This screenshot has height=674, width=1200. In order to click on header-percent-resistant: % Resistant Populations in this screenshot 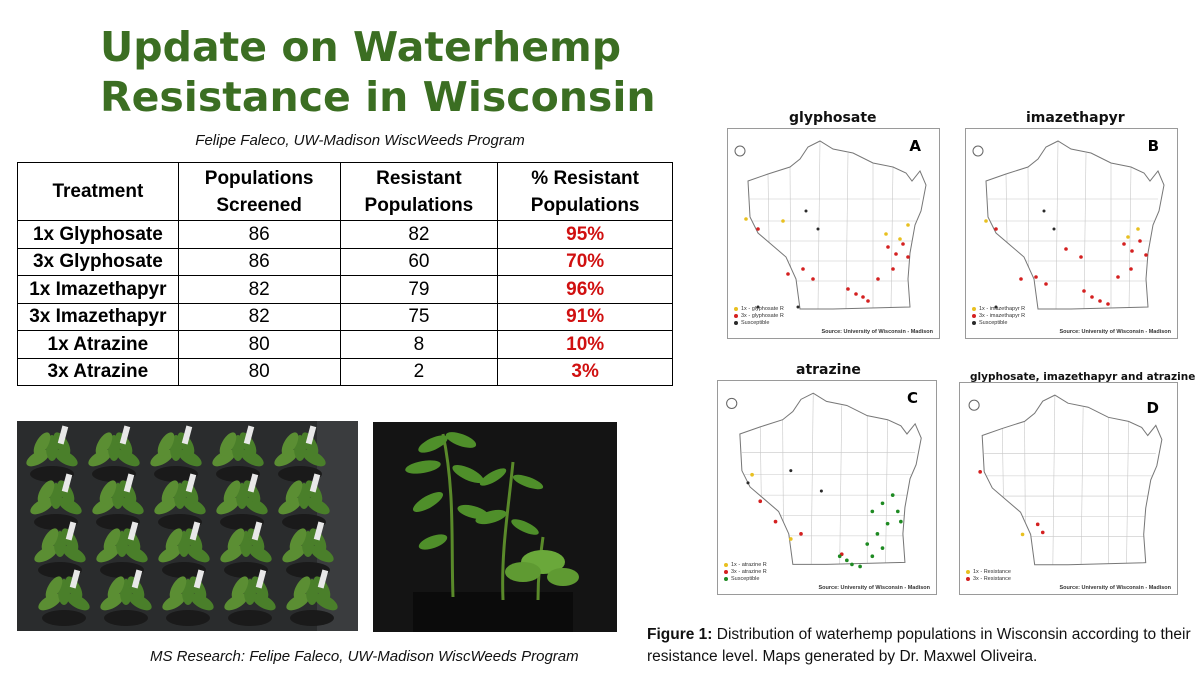, I will do `click(585, 191)`.